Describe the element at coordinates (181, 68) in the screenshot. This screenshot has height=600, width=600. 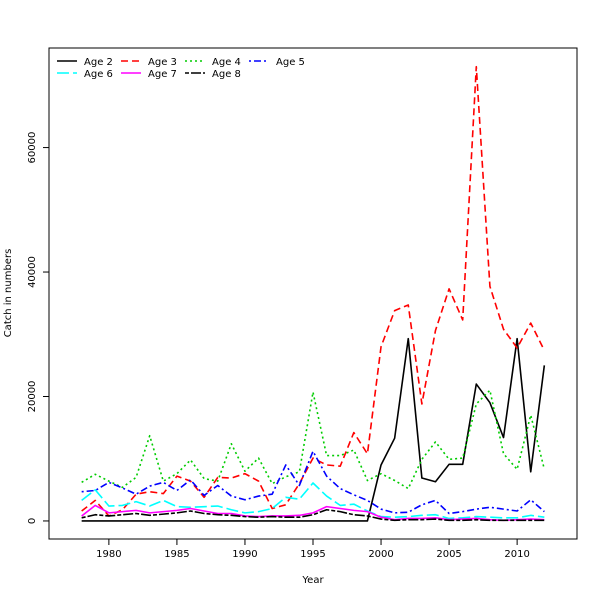
I see `legend: Age 2 Age 3 Age 4 Age 5 Age 6 Age 7 Age 8` at that location.